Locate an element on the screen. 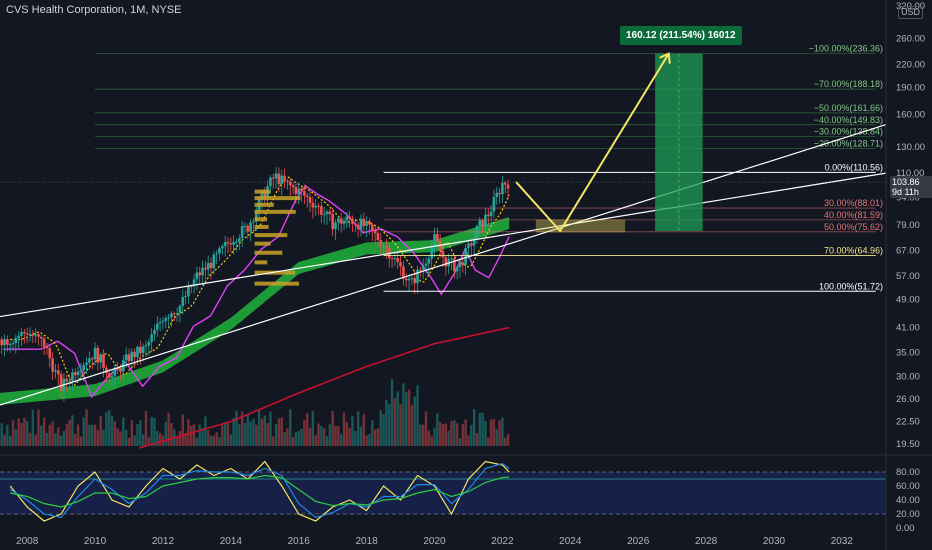  ema-red-line is located at coordinates (324, 387).